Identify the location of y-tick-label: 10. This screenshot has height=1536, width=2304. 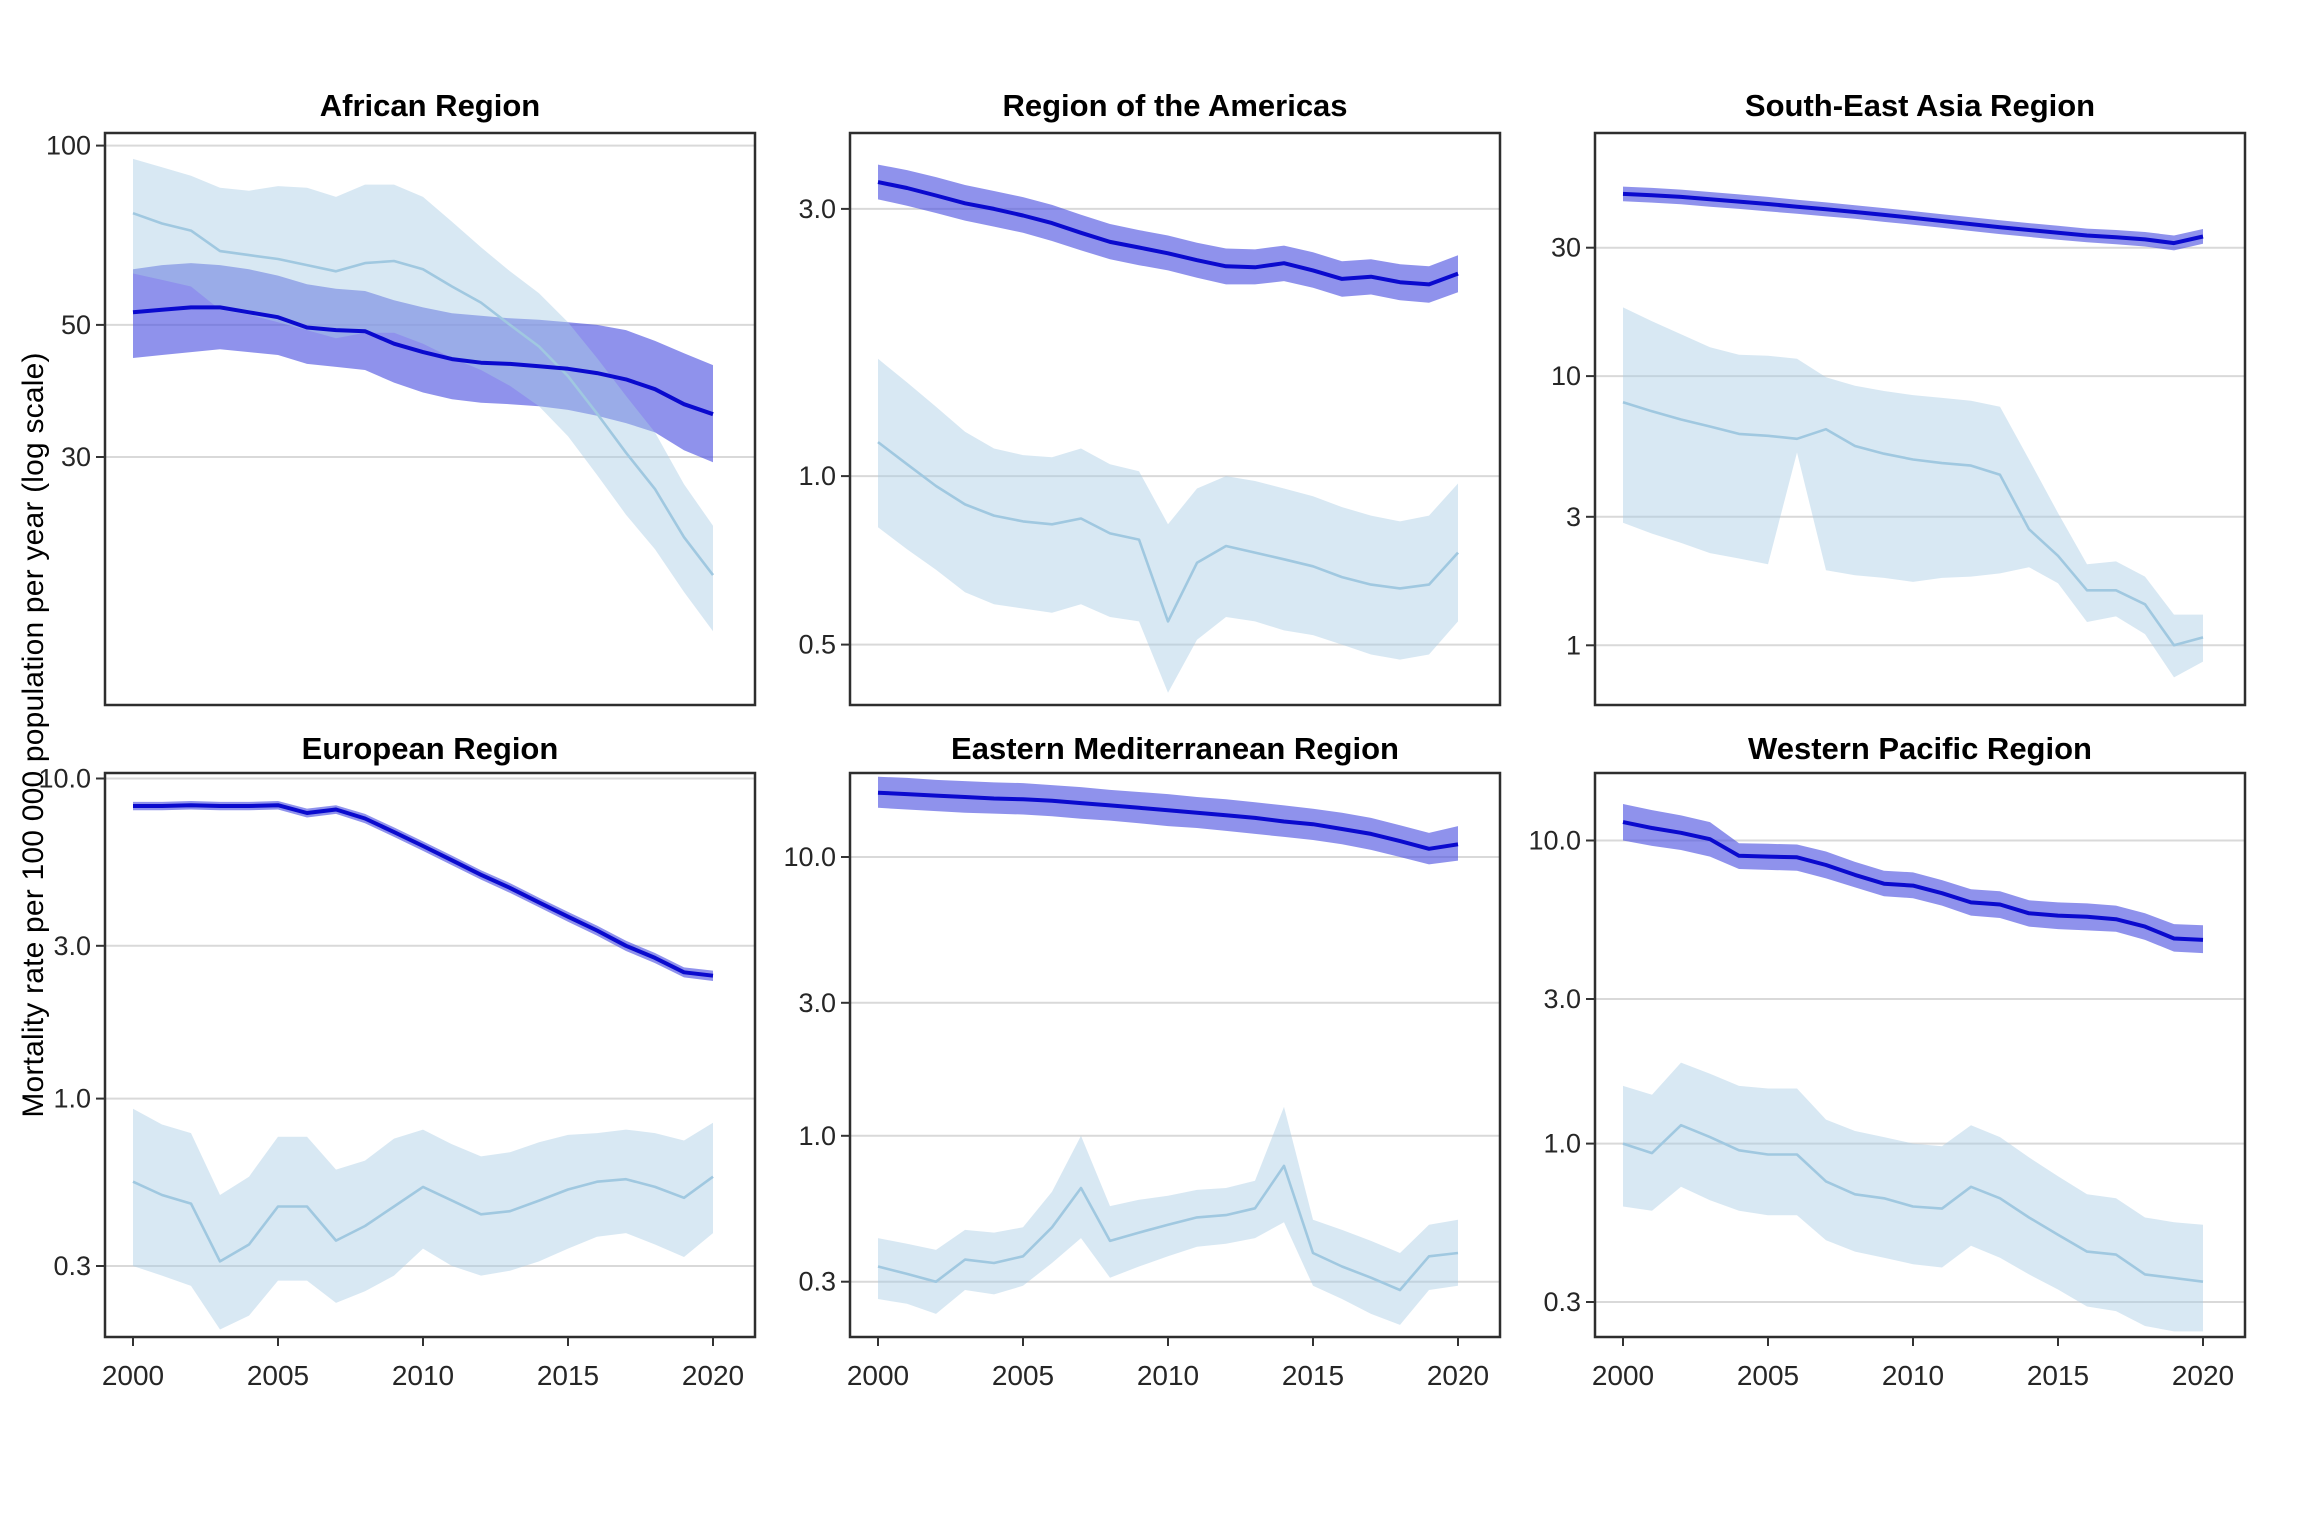
(1566, 376).